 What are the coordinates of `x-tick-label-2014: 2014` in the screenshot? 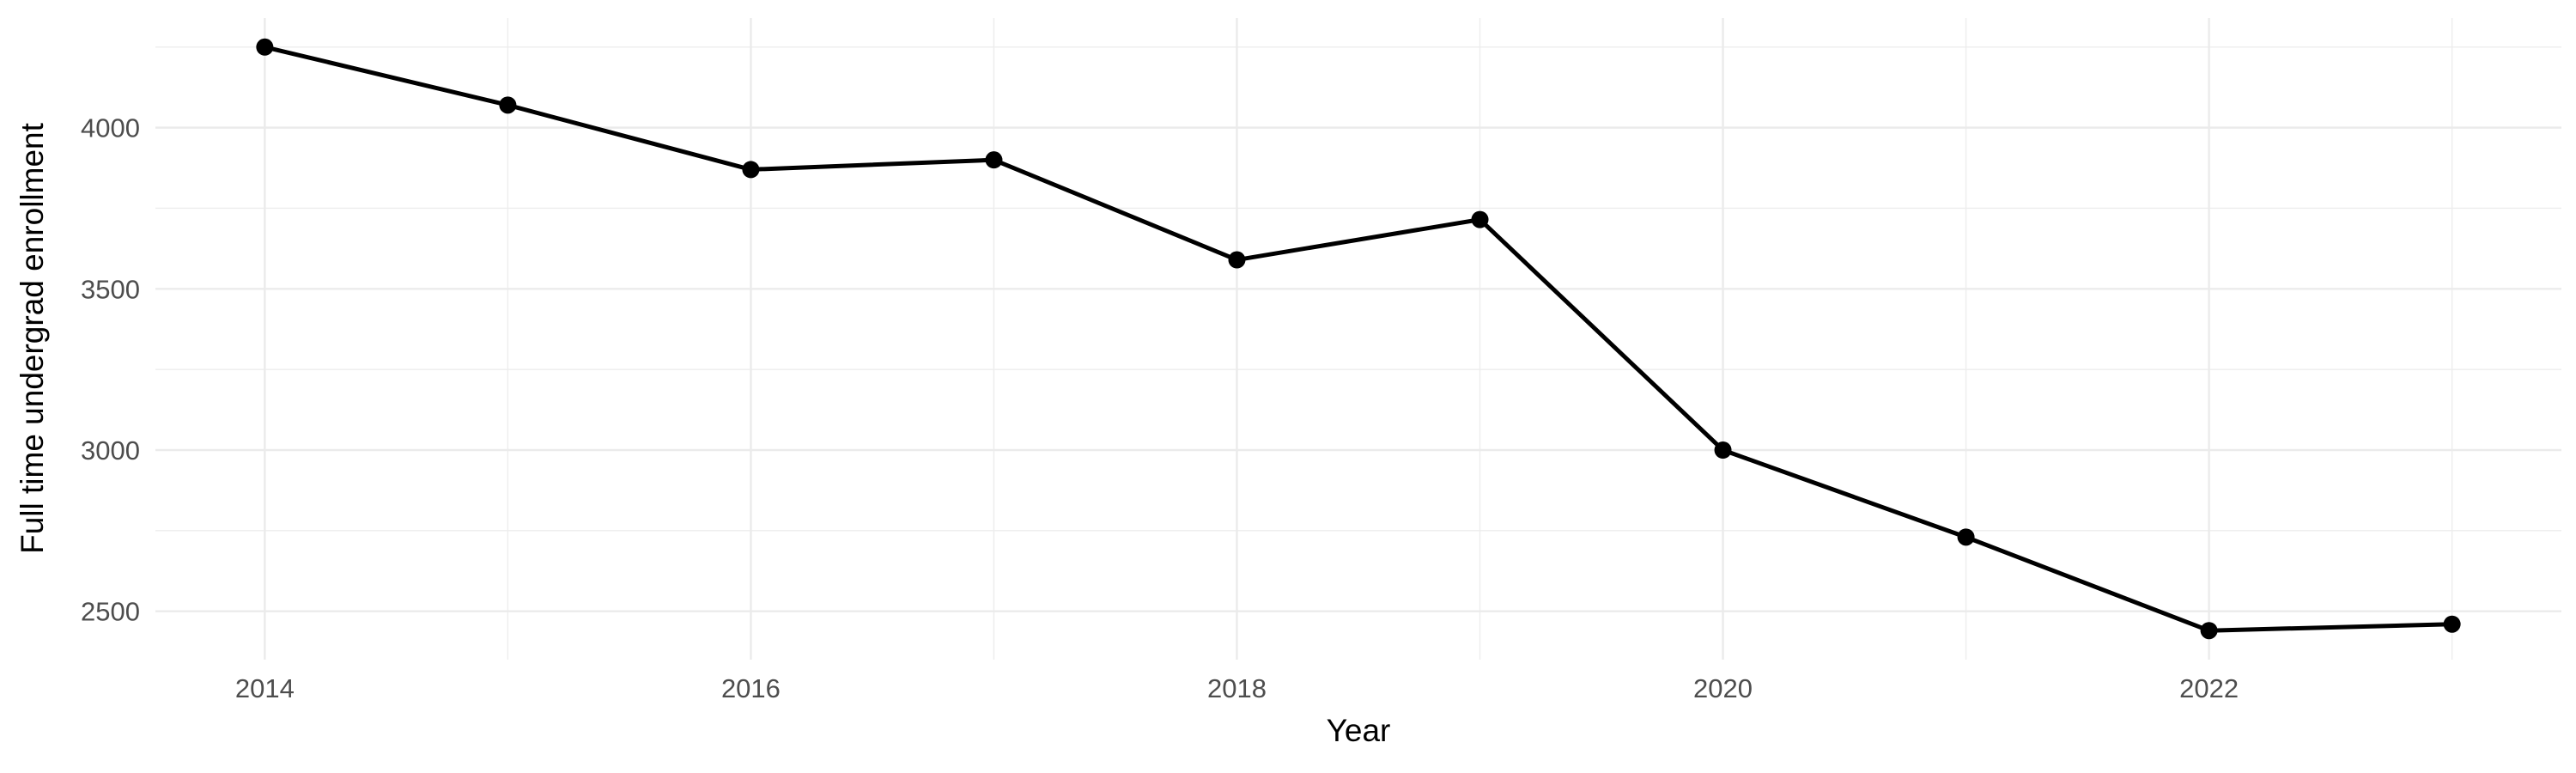 It's located at (265, 688).